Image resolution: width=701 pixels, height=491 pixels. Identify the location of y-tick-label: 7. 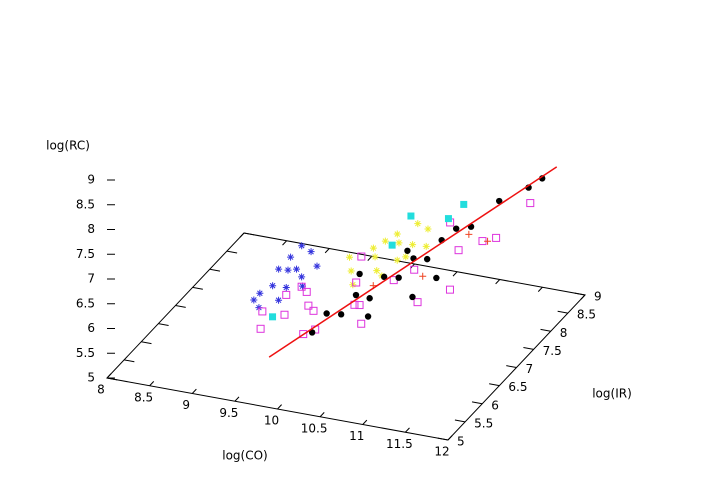
(530, 369).